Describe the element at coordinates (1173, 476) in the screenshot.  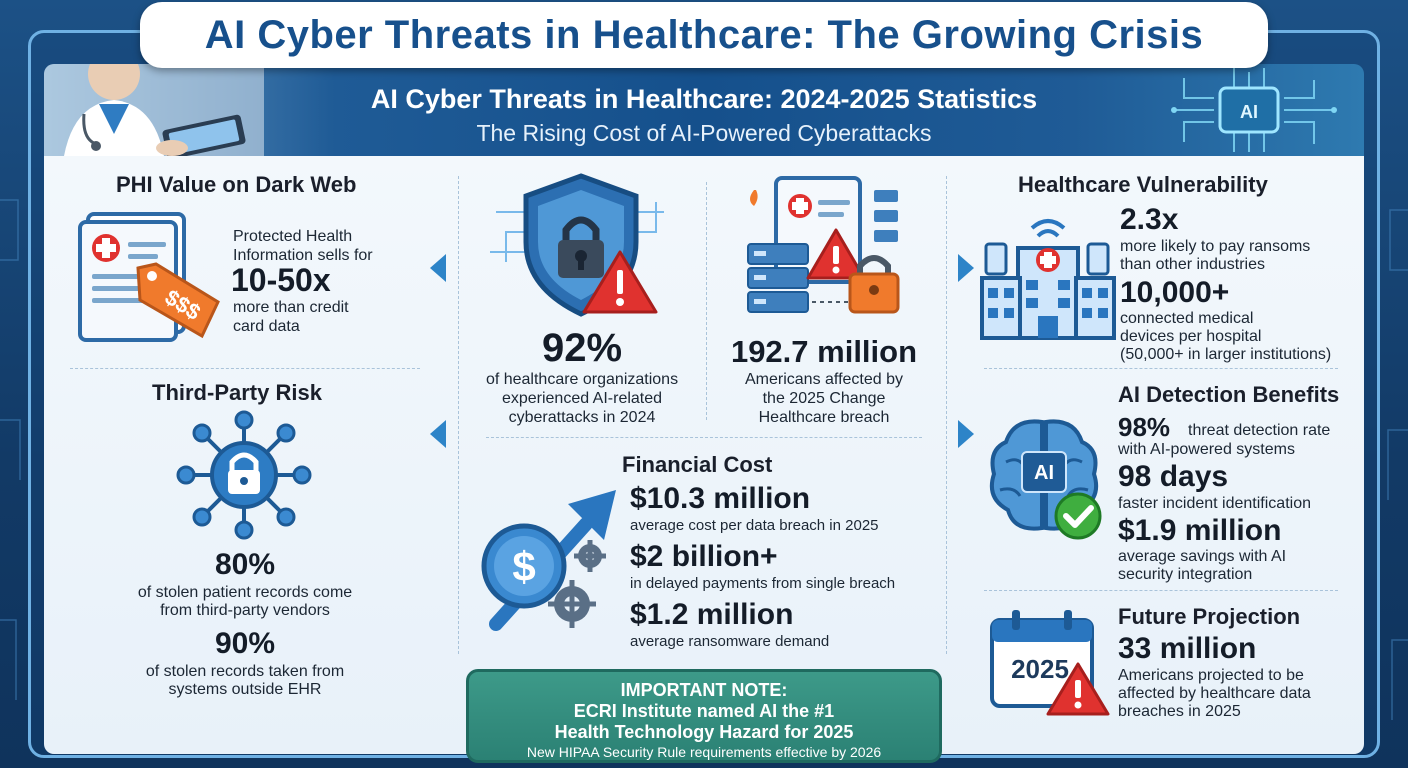
I see `ai-benefits-stat2: 98 days` at that location.